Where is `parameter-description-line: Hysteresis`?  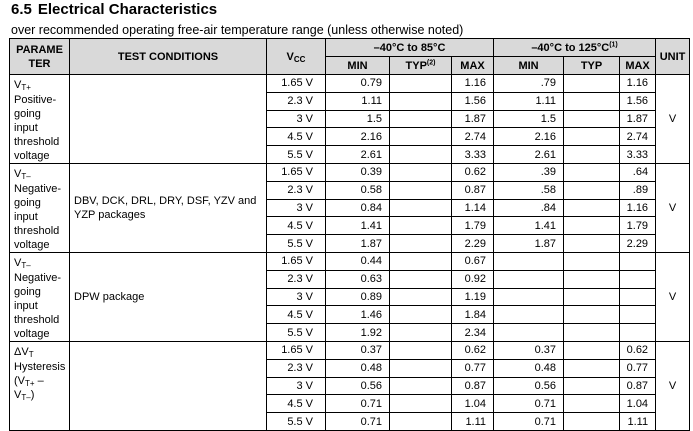
parameter-description-line: Hysteresis is located at coordinates (40, 367).